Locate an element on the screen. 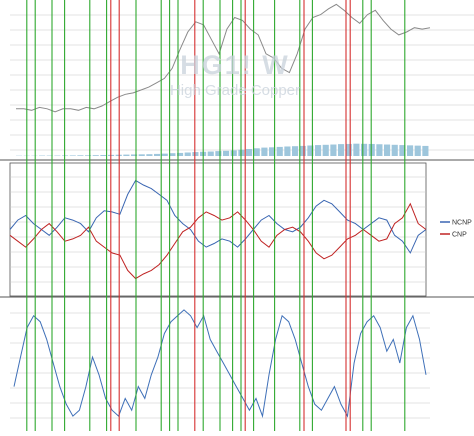 The image size is (474, 436). series-line-ncnp is located at coordinates (218, 216).